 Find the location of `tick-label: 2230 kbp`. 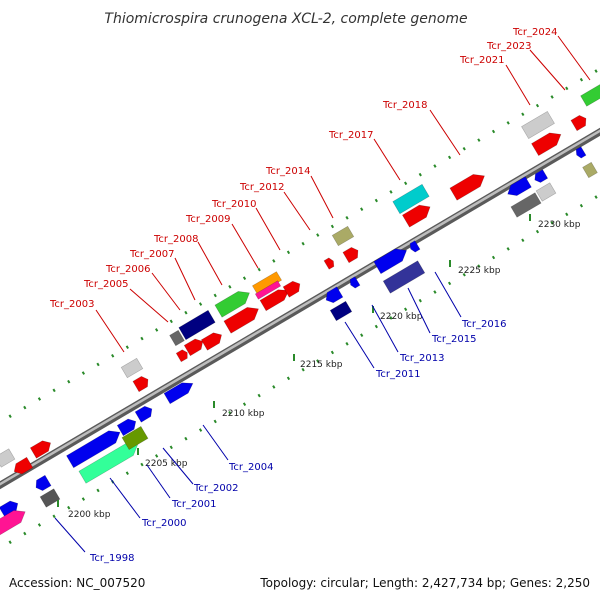

tick-label: 2230 kbp is located at coordinates (559, 225).